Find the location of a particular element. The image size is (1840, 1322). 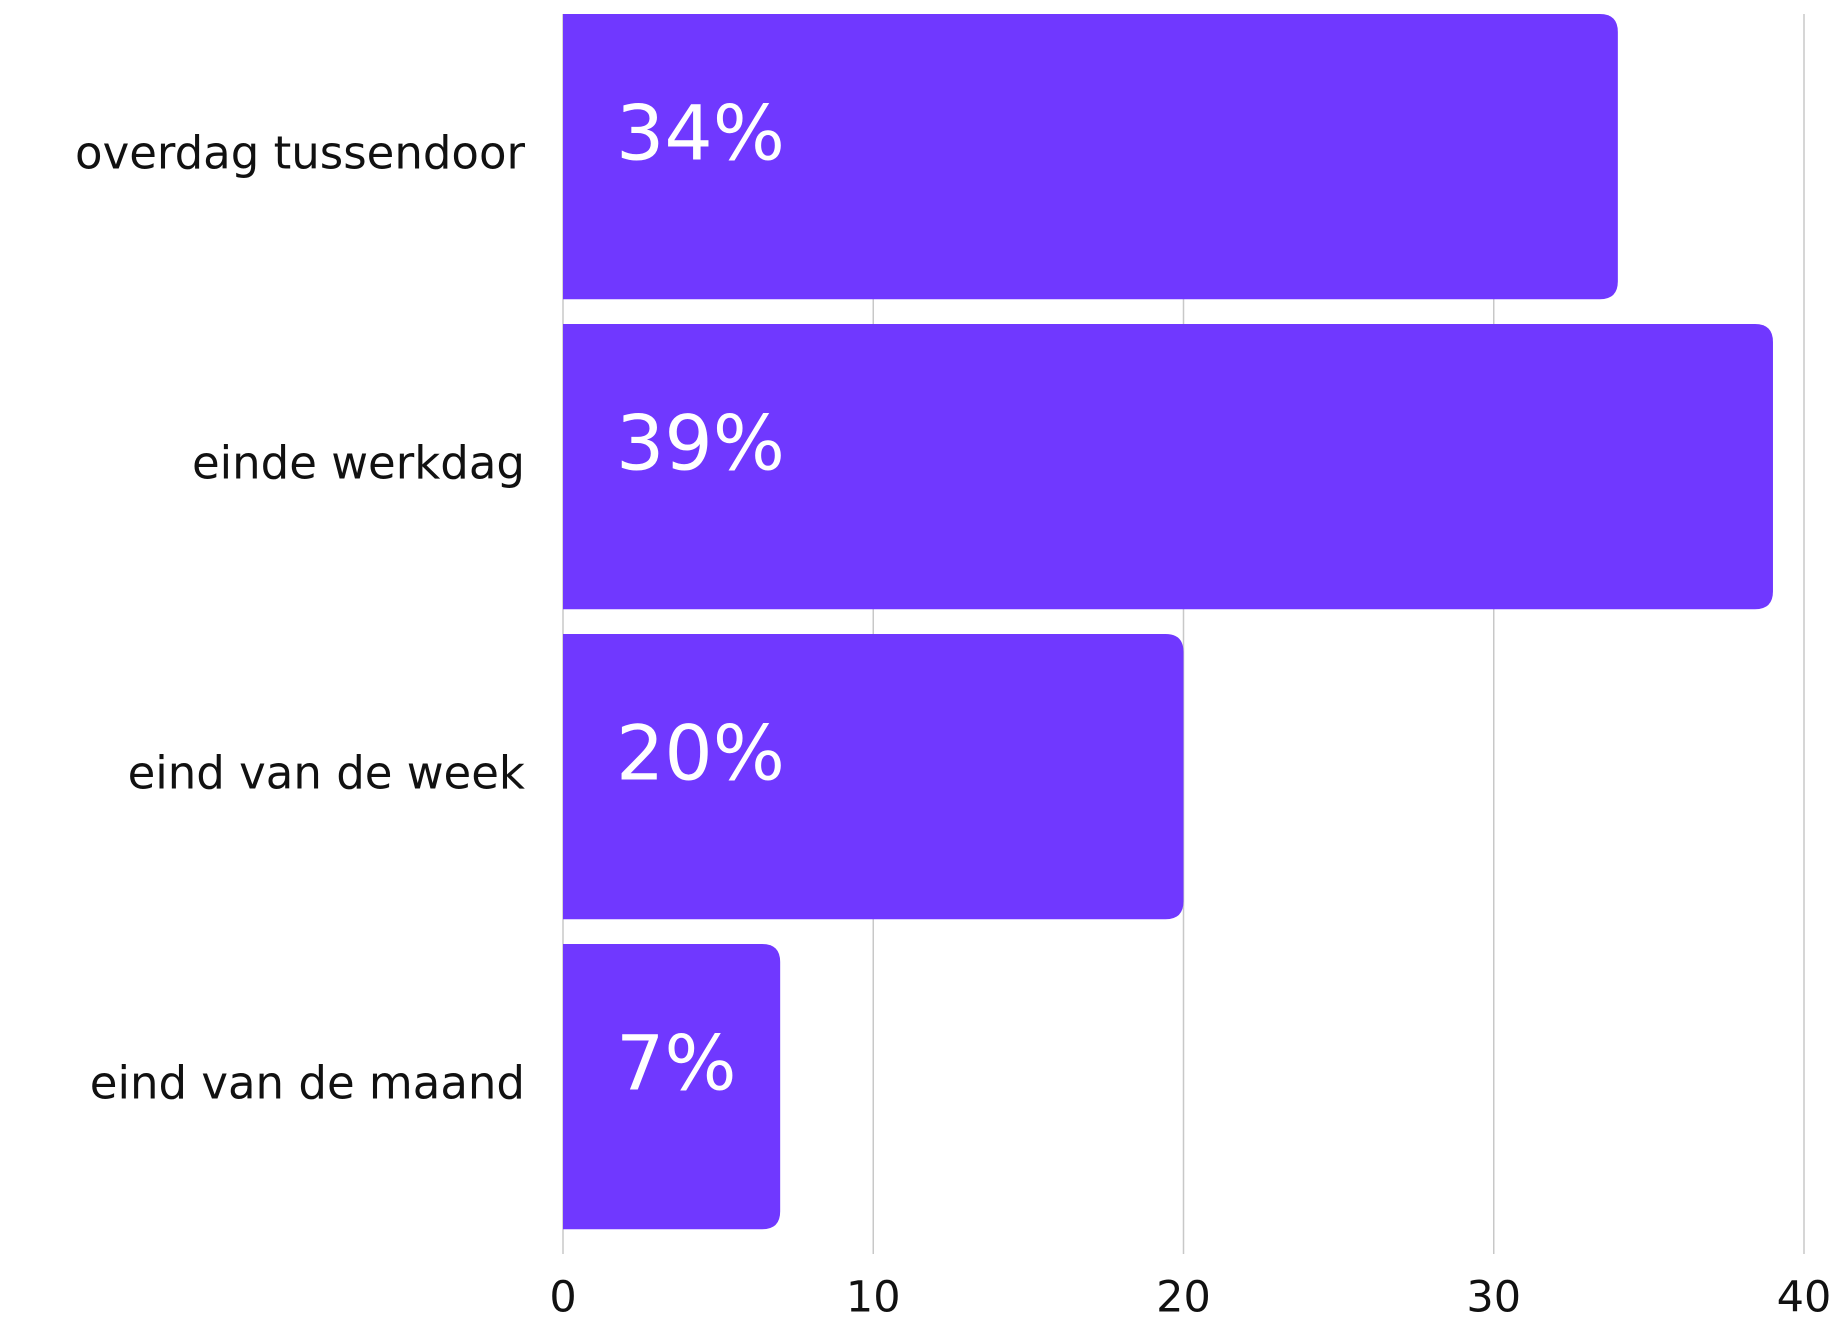

x-tick-label: 0 is located at coordinates (562, 1297).